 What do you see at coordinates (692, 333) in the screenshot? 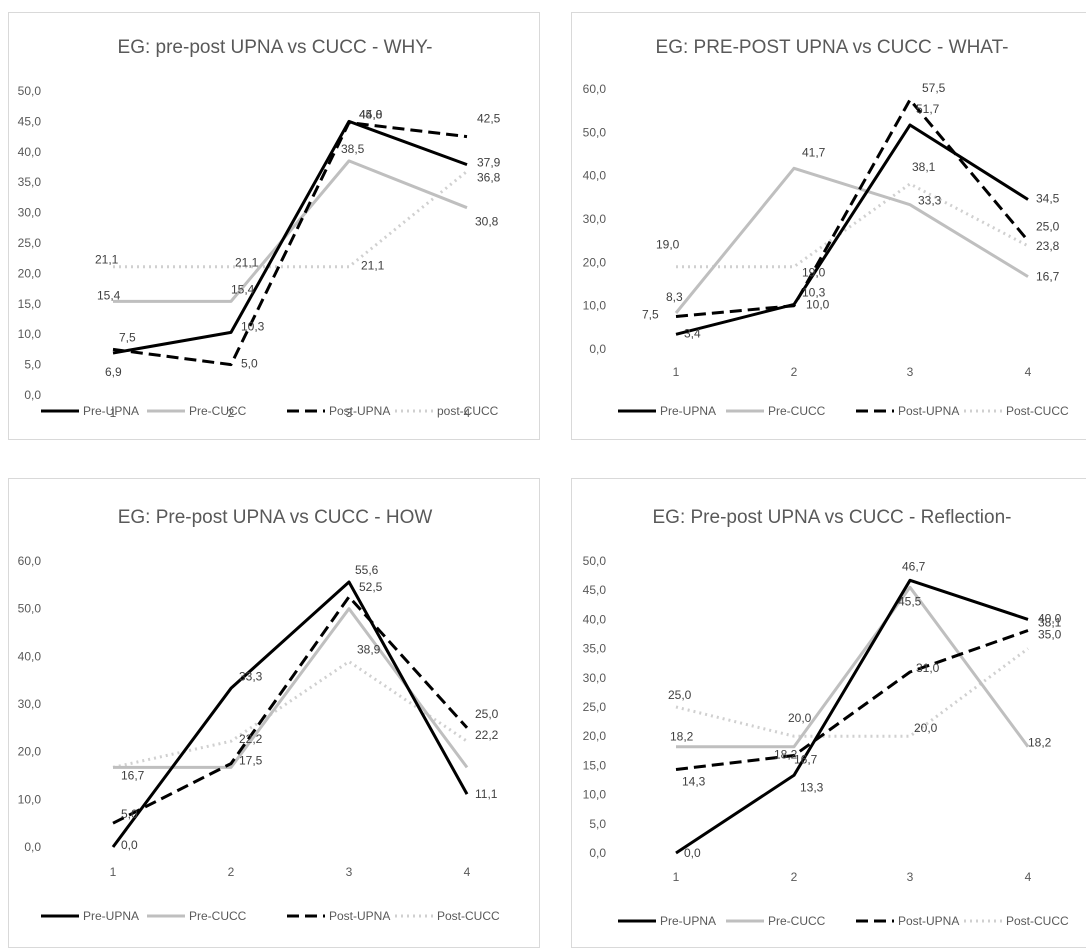
I see `data-label: 3,4` at bounding box center [692, 333].